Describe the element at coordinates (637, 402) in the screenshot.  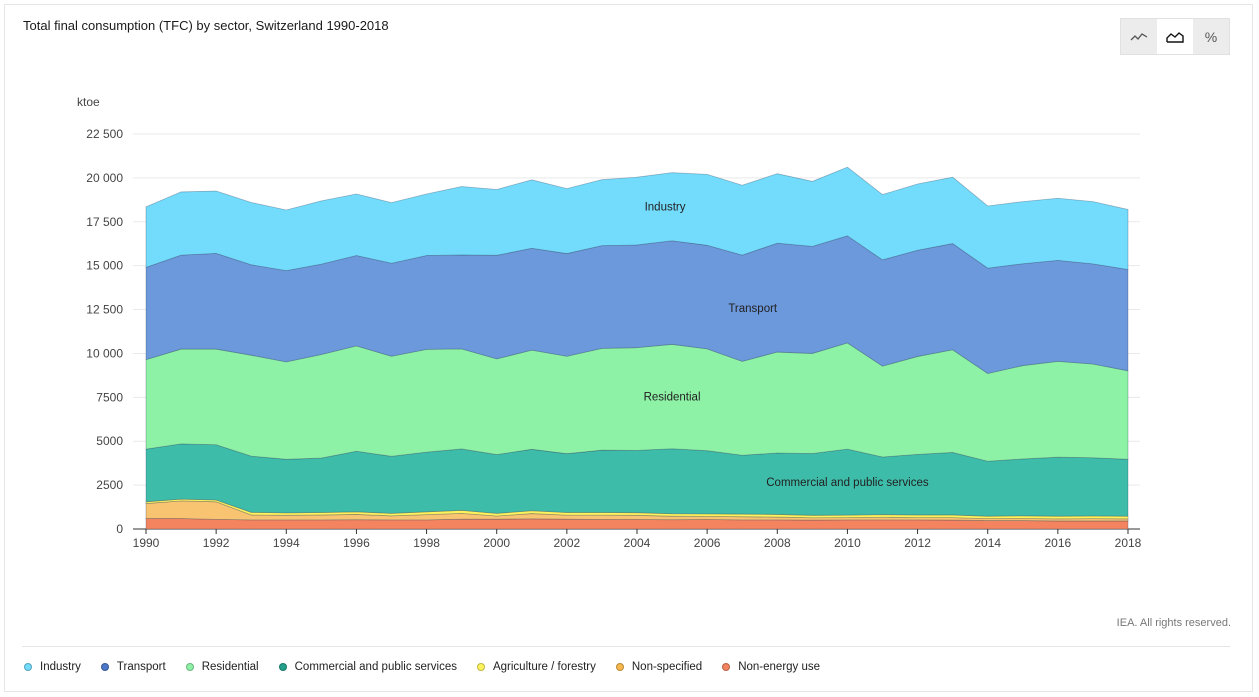
I see `area-residential` at that location.